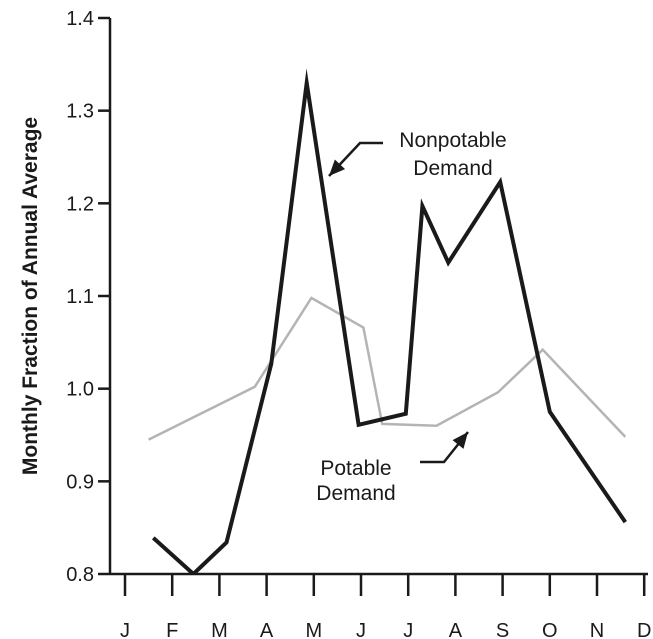  I want to click on potable-annotation-line-2: Demand, so click(355, 493).